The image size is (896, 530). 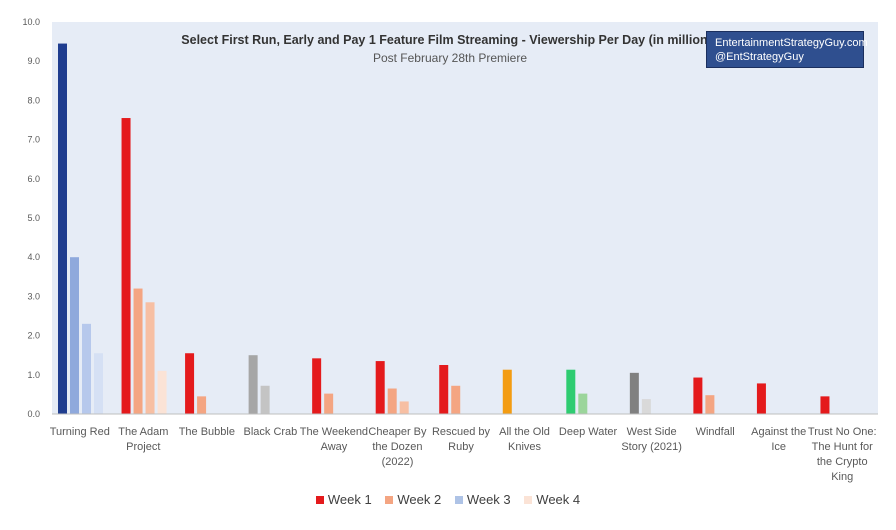 What do you see at coordinates (80, 432) in the screenshot?
I see `x-tick-label-0-line-0: Turning Red` at bounding box center [80, 432].